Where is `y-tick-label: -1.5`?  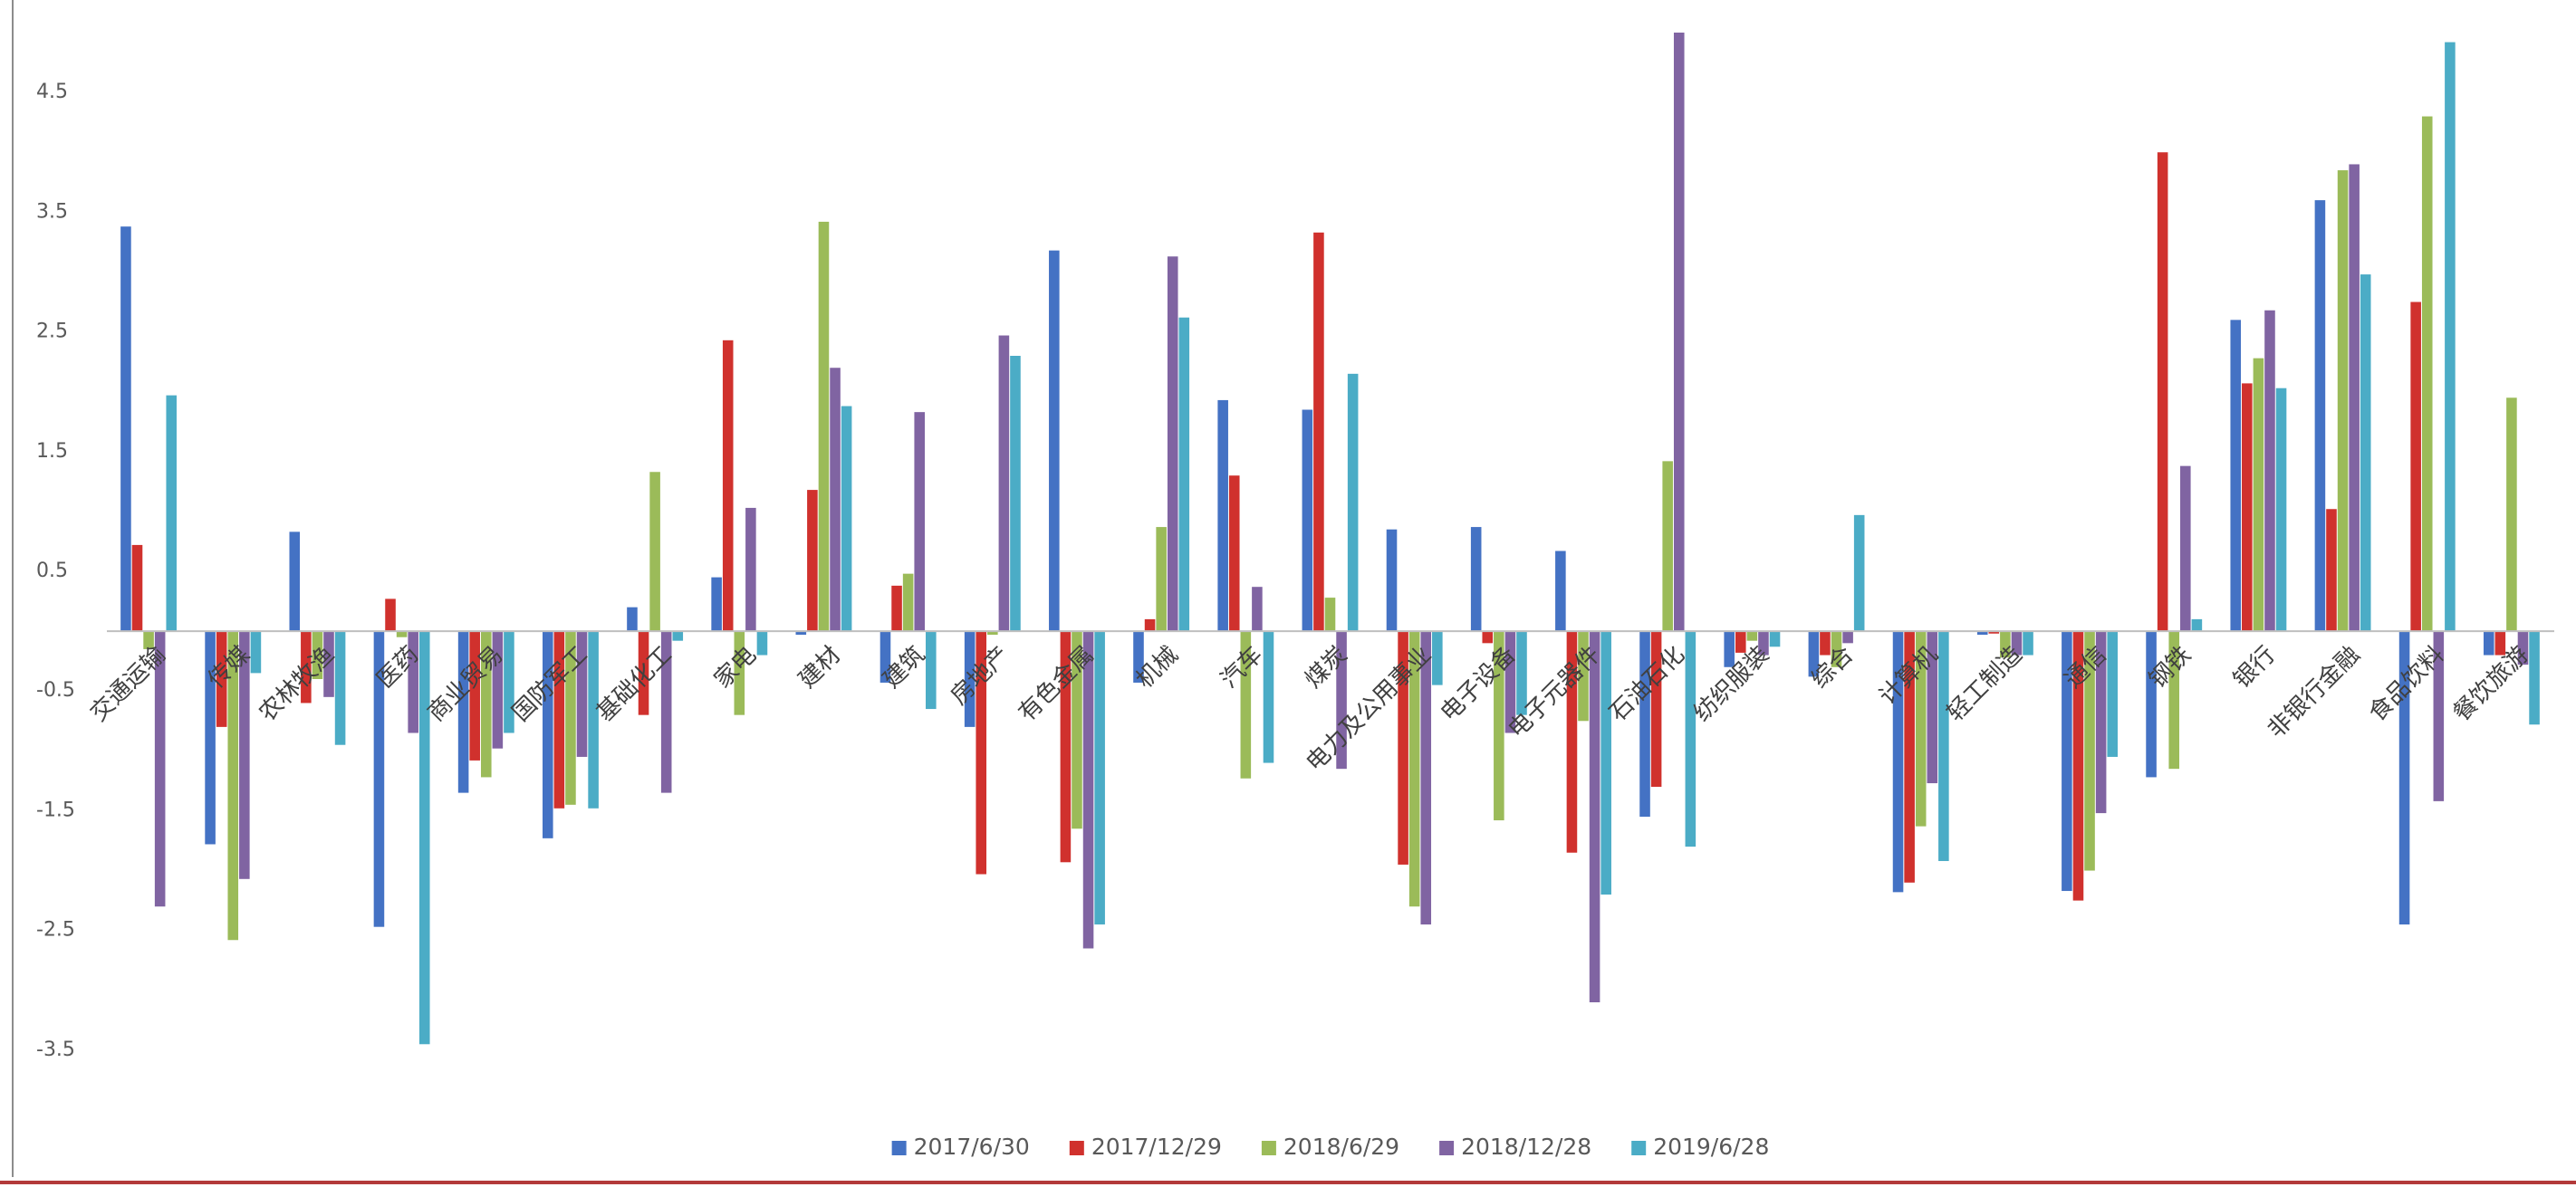
y-tick-label: -1.5 is located at coordinates (55, 810).